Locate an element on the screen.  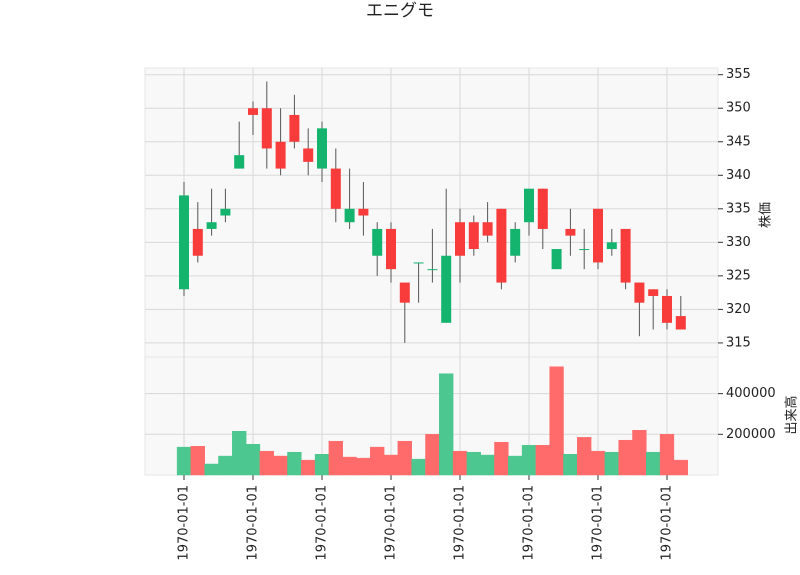
y2-tick-label: 200000 is located at coordinates (751, 434).